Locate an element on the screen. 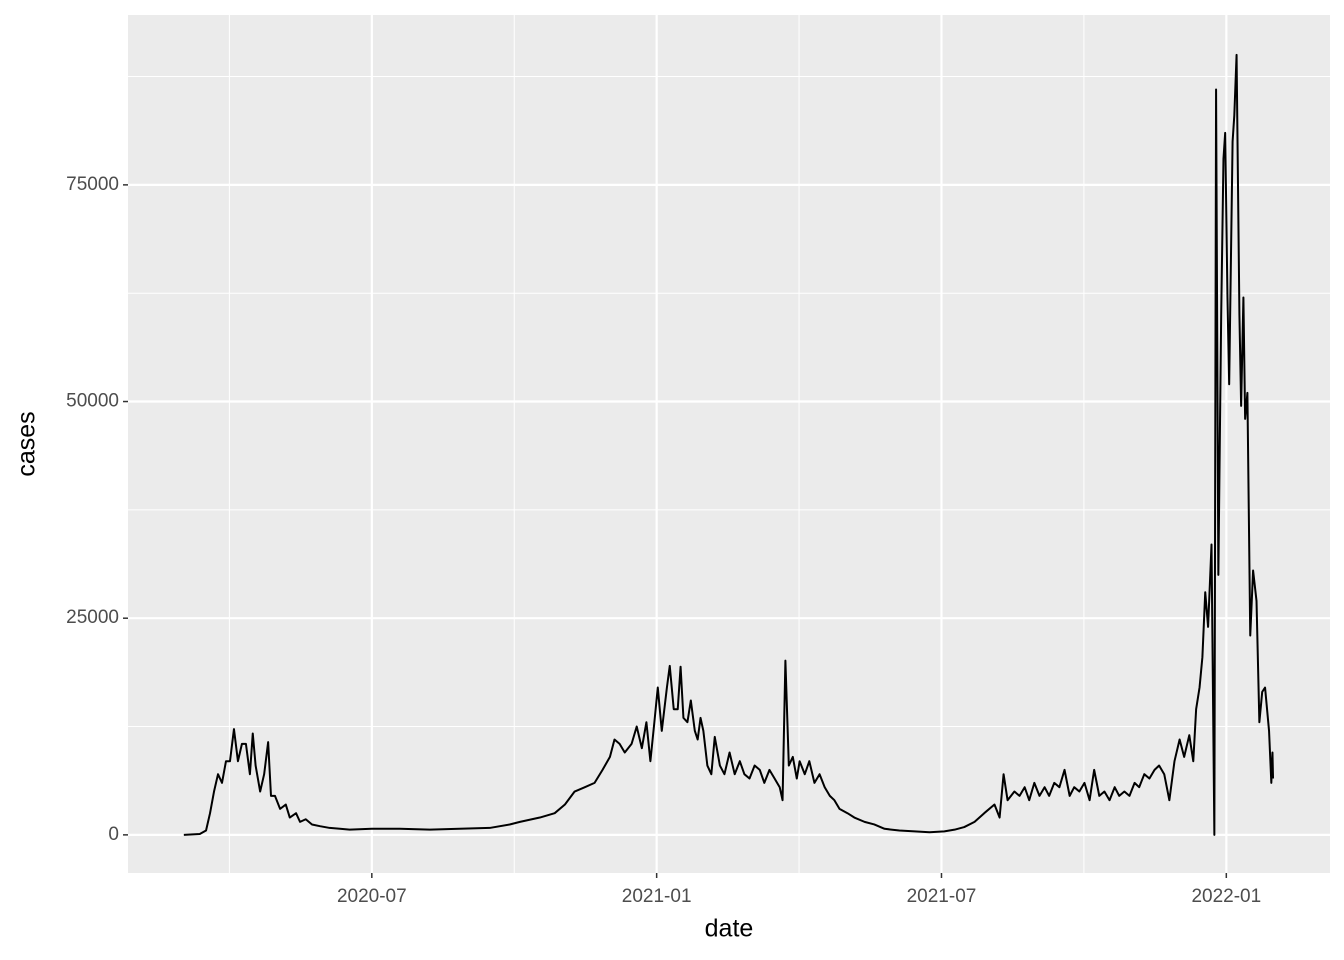 This screenshot has width=1344, height=960. y-tick-label: 25000 is located at coordinates (92, 617).